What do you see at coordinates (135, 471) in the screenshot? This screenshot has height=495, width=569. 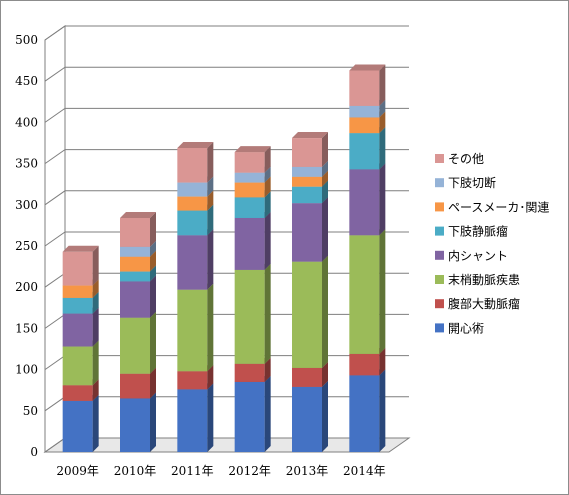 I see `x-tick-label: 2010年` at bounding box center [135, 471].